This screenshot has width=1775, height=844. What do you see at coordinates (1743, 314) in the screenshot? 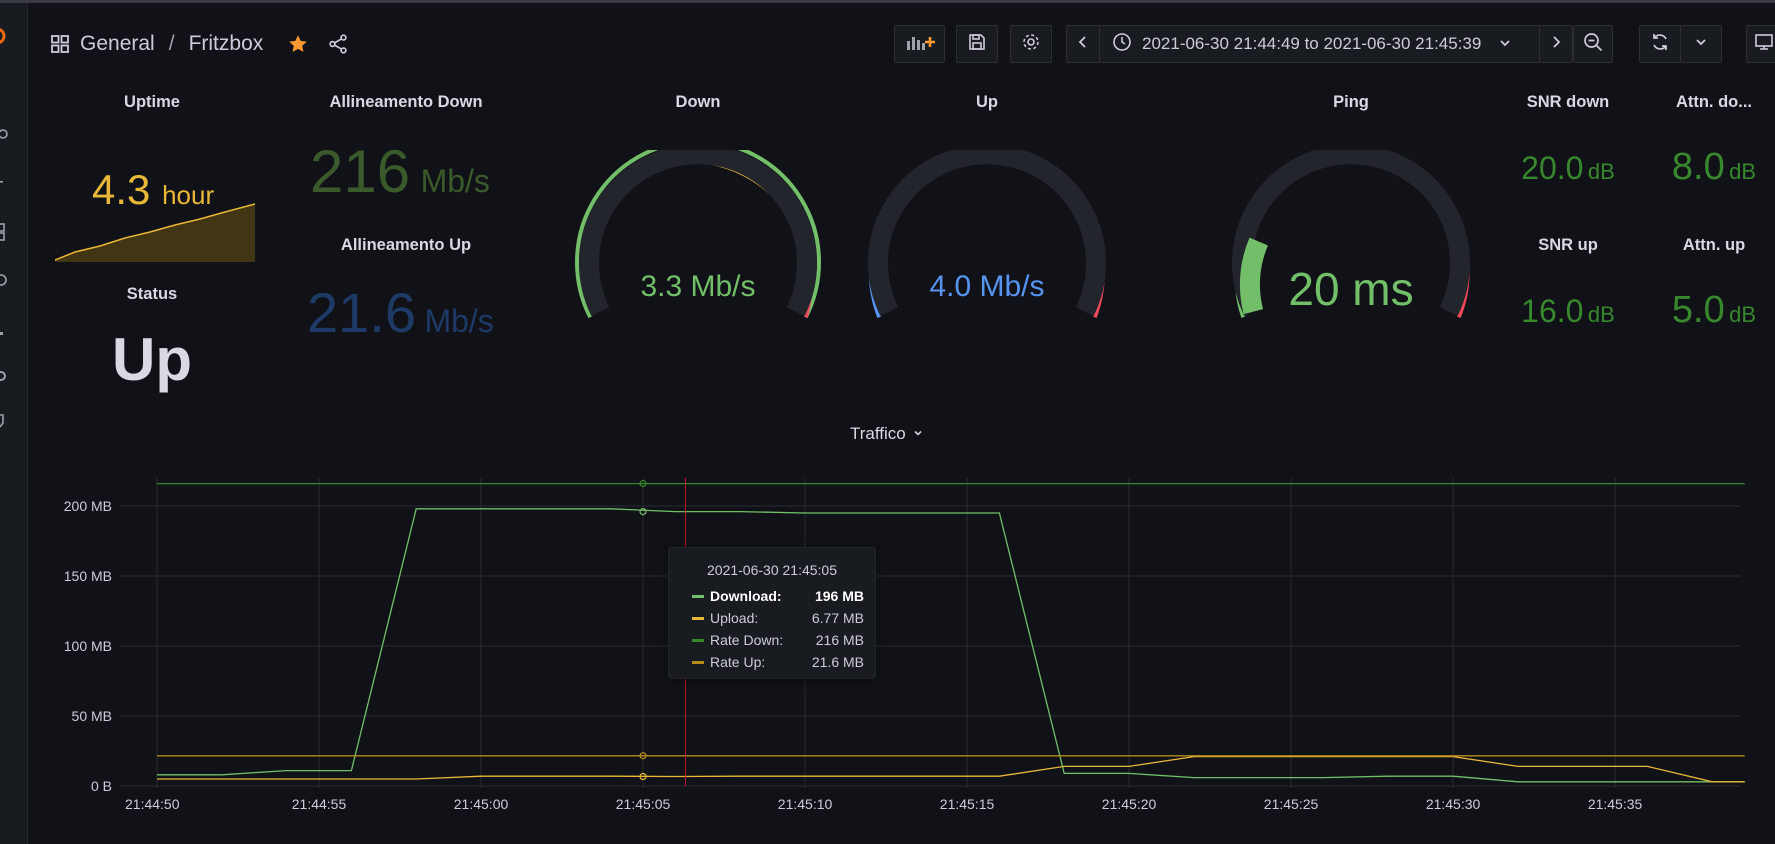
I see `attn-up-unit: dB` at bounding box center [1743, 314].